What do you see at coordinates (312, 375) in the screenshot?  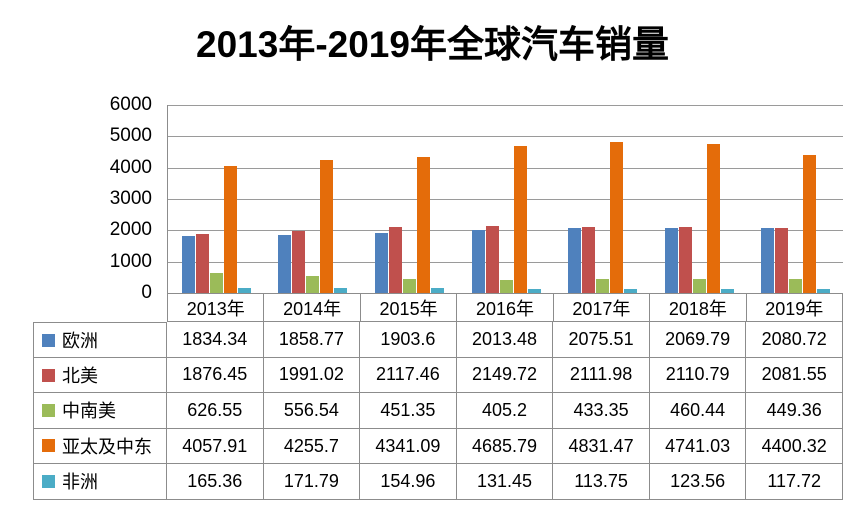 I see `table-value-cell: 1991.02` at bounding box center [312, 375].